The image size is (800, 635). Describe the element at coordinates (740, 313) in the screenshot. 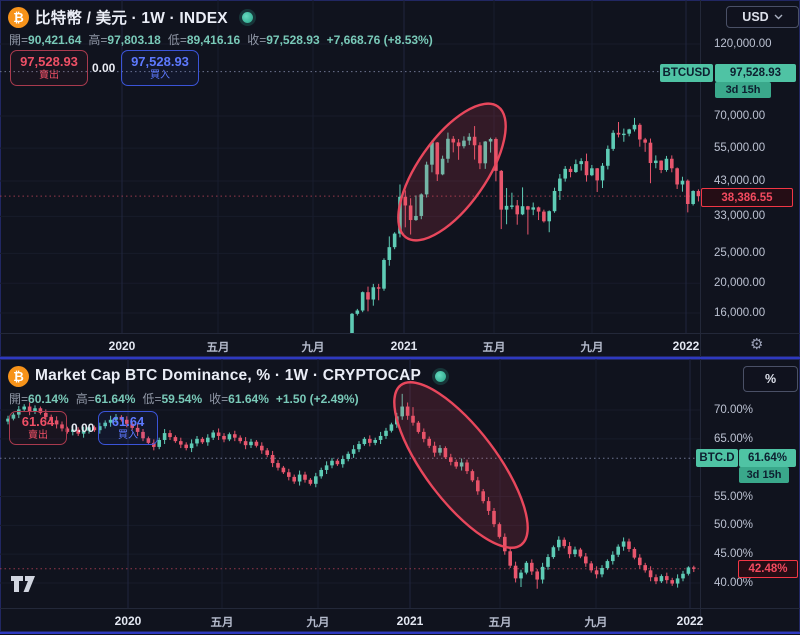

I see `price-tick-label: 16,000.00` at that location.